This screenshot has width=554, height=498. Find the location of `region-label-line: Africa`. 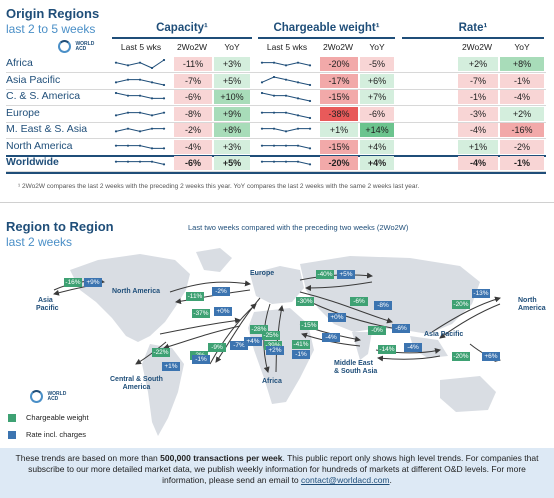

region-label-line: Africa is located at coordinates (272, 381).